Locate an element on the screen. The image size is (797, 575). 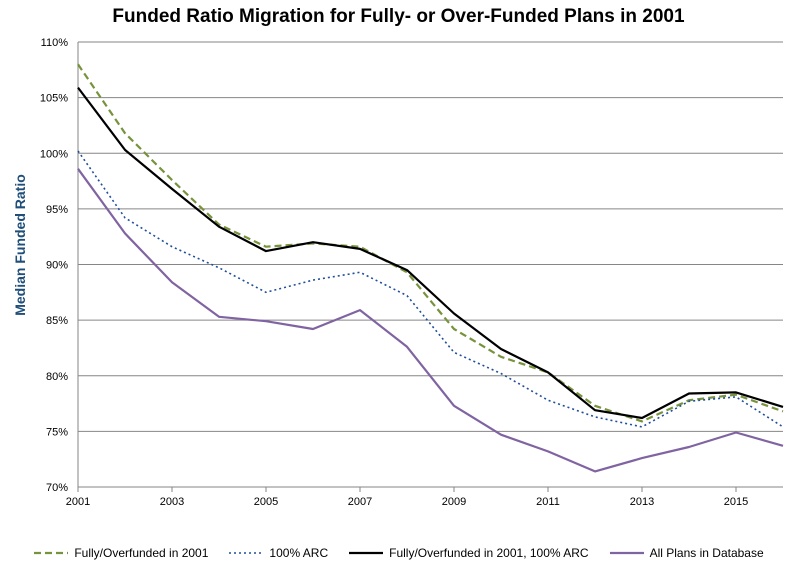
x-tick-label: 2003 is located at coordinates (172, 502).